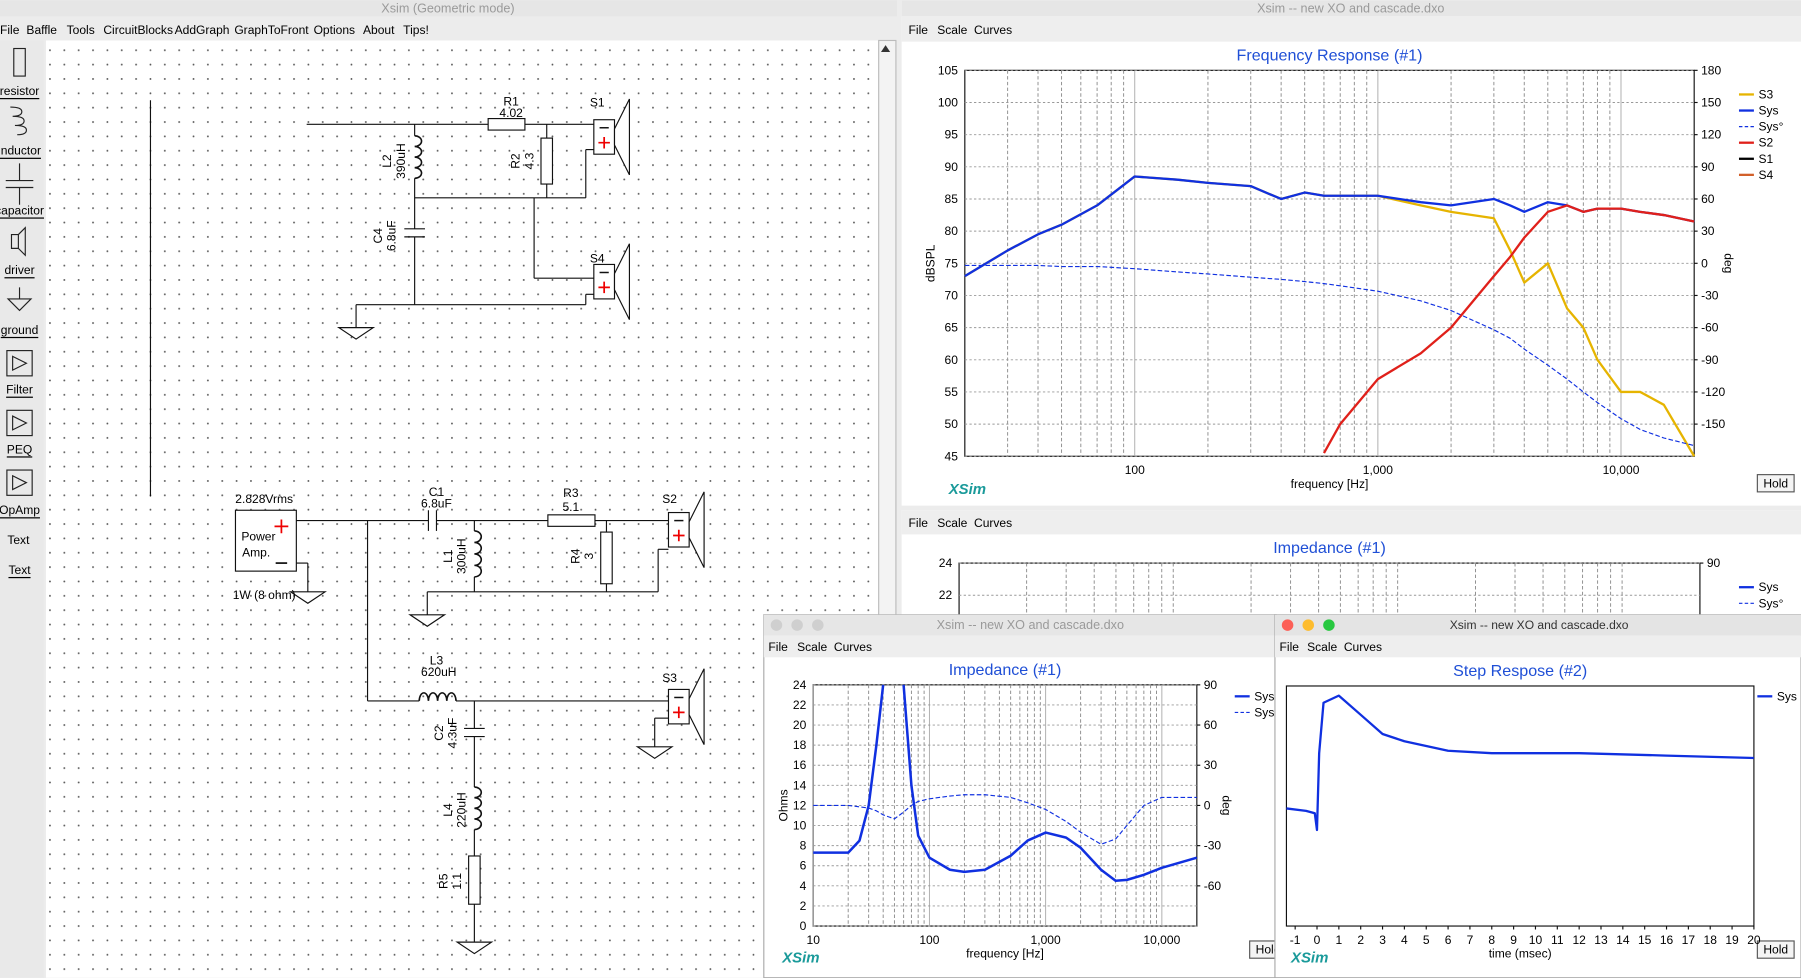 The image size is (1801, 978). I want to click on x-tick-label: 13, so click(1601, 940).